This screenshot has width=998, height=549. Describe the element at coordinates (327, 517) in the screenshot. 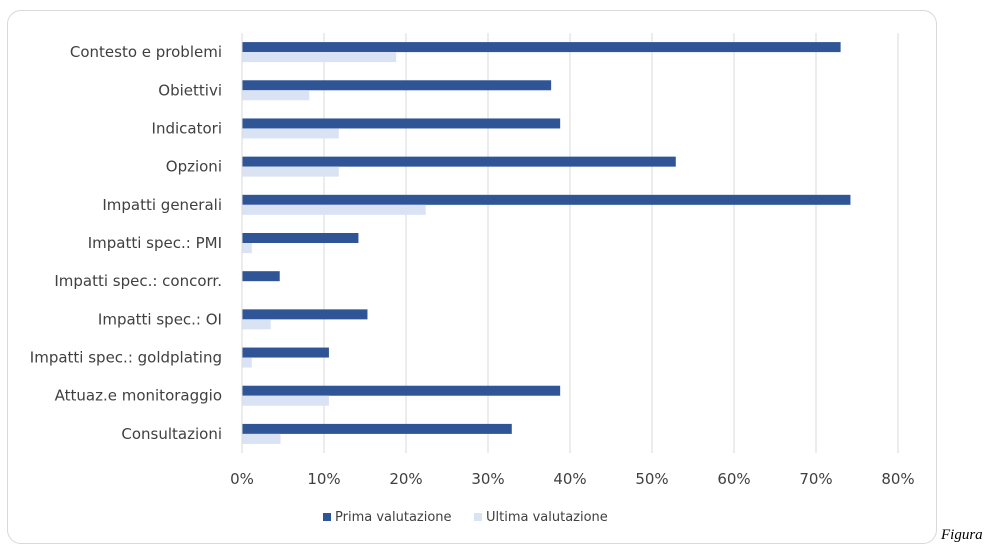

I see `legend-swatch-prima` at that location.